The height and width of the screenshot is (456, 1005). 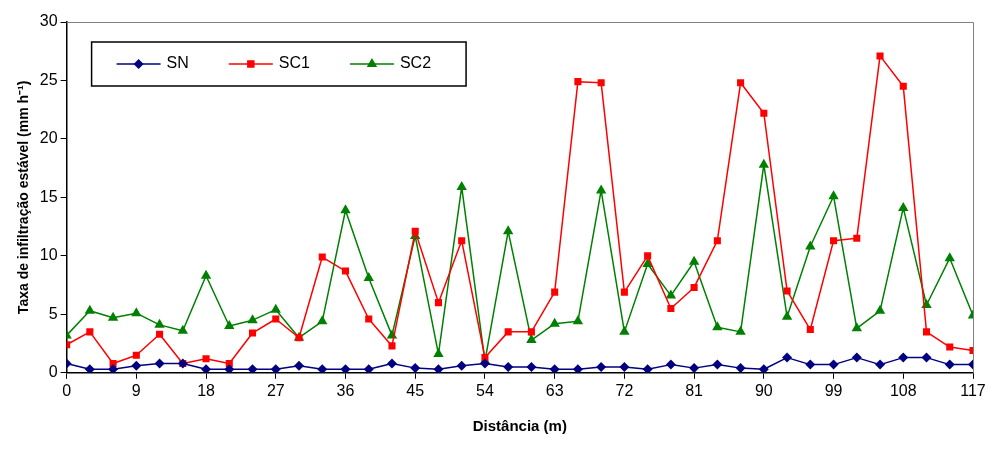 What do you see at coordinates (694, 390) in the screenshot?
I see `x-tick-label: 81` at bounding box center [694, 390].